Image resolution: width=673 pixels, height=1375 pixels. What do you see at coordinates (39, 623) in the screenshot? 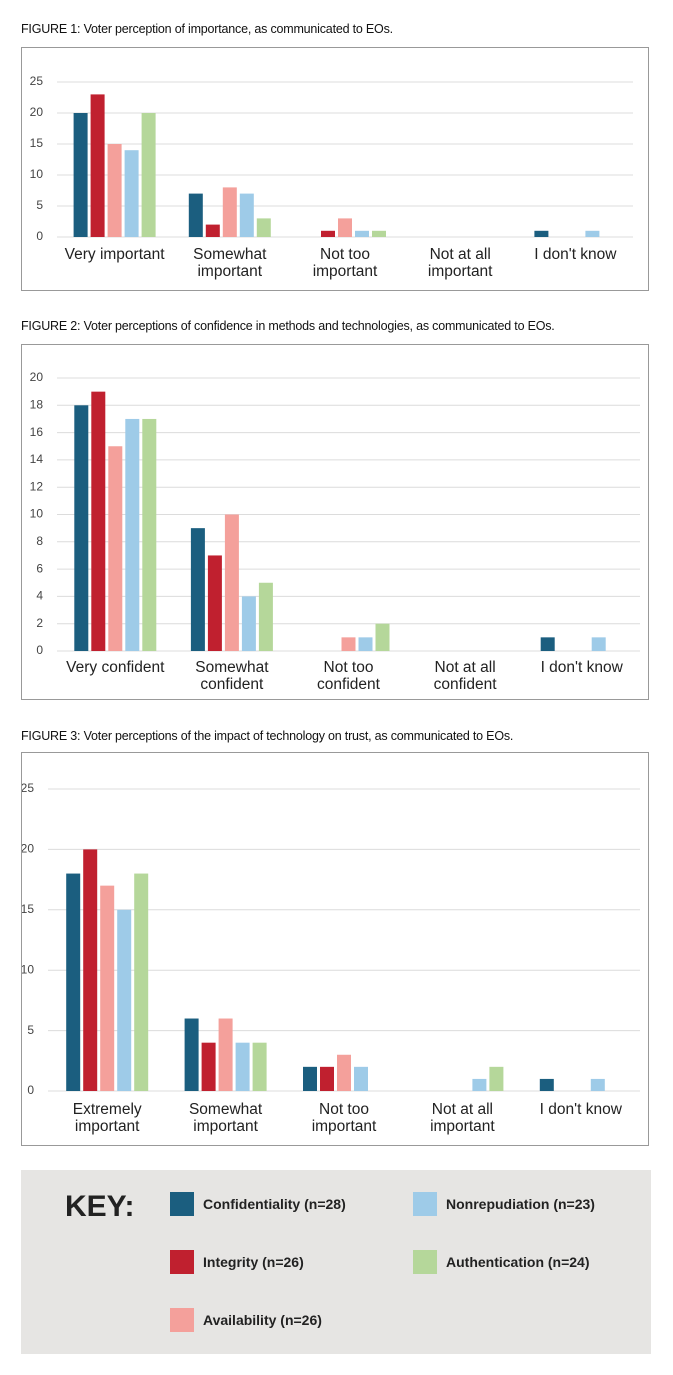
I see `y-tick-label: 2` at bounding box center [39, 623].